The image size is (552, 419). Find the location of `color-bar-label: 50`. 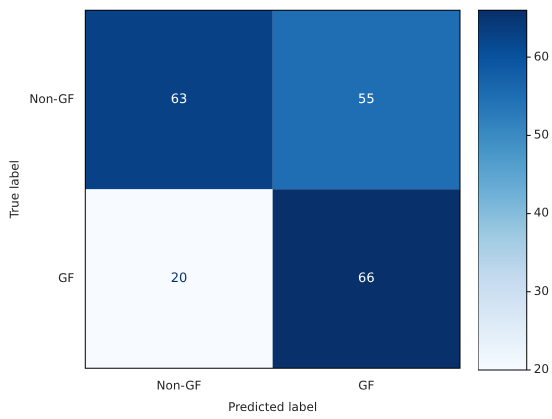

color-bar-label: 50 is located at coordinates (542, 134).